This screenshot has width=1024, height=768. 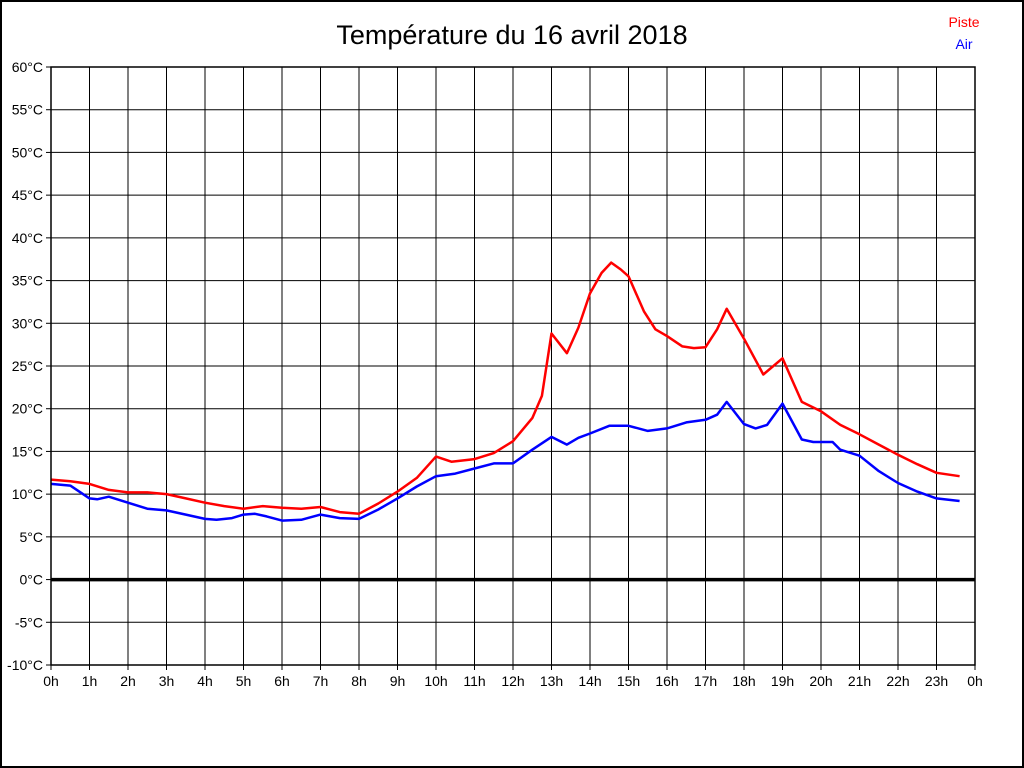 I want to click on svg-text: 55°C, so click(x=27, y=110).